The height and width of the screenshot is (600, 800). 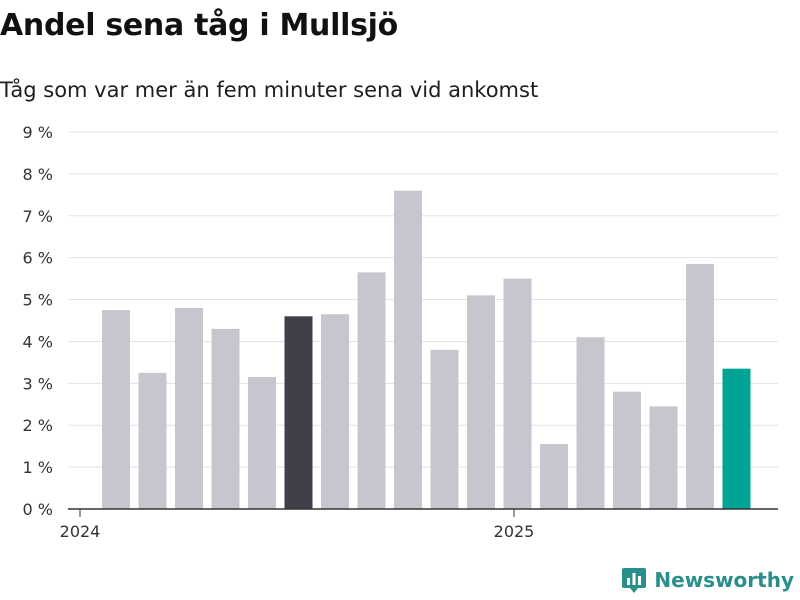 I want to click on y-tick-label: 9 %, so click(x=38, y=132).